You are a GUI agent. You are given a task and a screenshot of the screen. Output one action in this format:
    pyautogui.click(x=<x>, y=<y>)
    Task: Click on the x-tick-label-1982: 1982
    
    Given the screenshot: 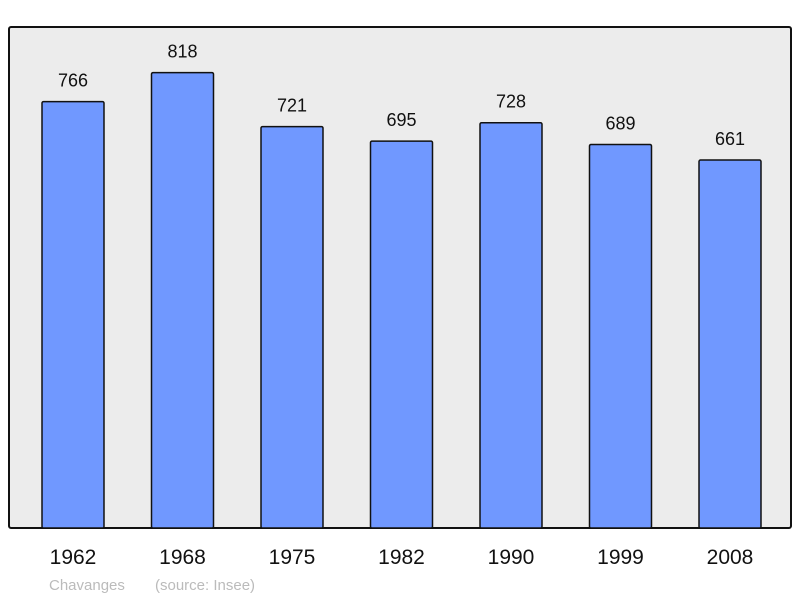 What is the action you would take?
    pyautogui.click(x=401, y=557)
    